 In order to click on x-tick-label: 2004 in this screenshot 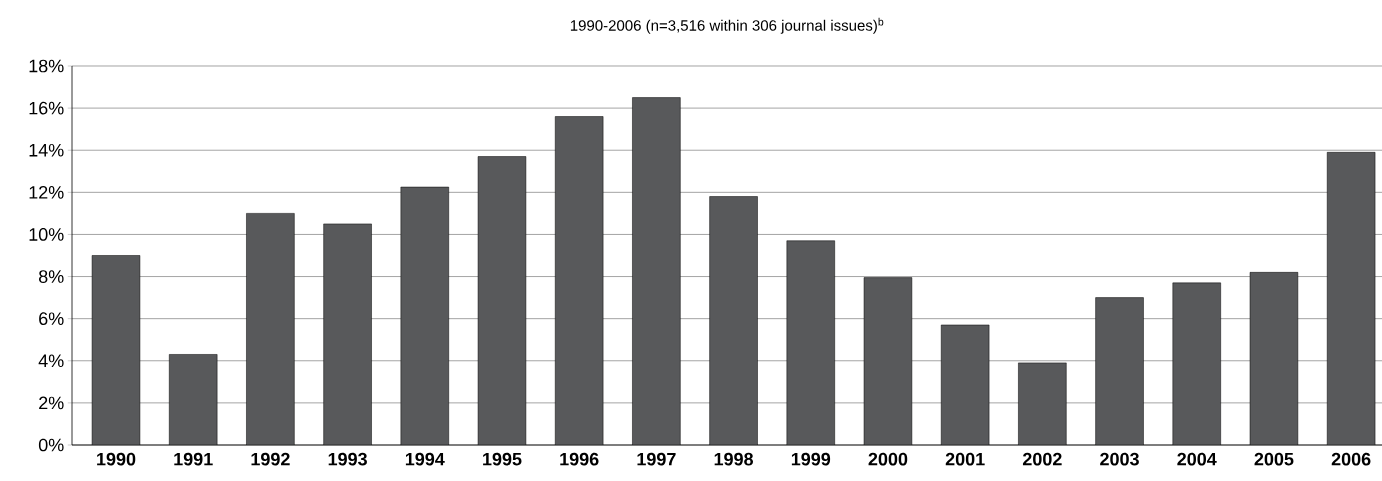, I will do `click(1197, 459)`.